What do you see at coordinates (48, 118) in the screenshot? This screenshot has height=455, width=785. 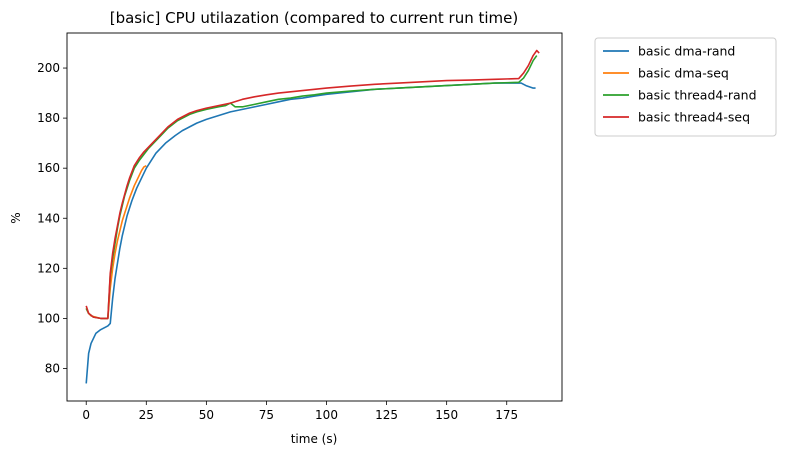 I see `y-tick-label-180: 180` at bounding box center [48, 118].